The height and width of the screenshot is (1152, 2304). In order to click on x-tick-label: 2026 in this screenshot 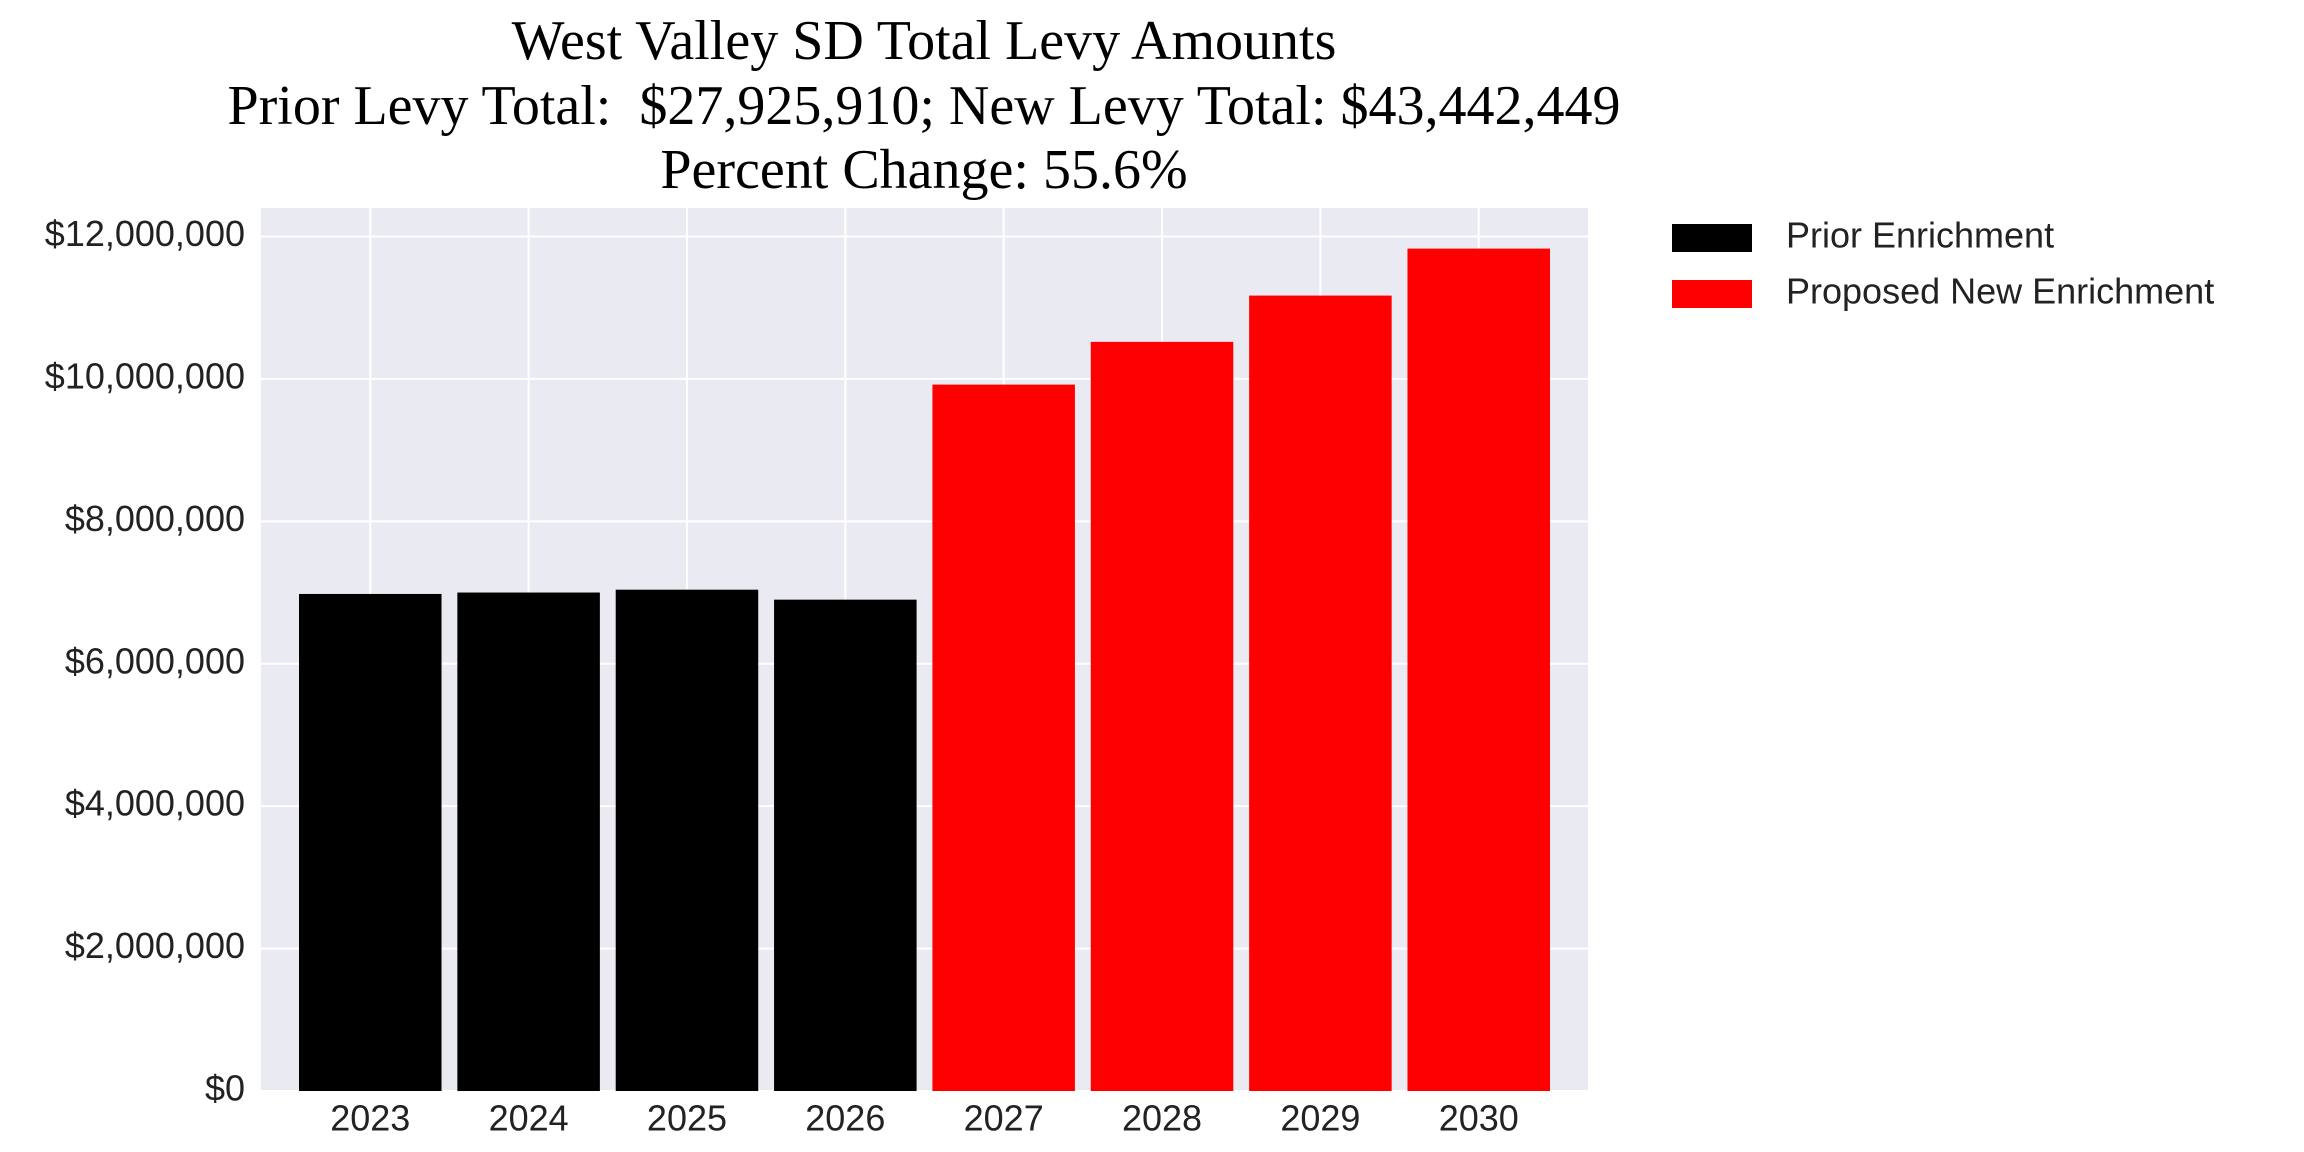, I will do `click(845, 1118)`.